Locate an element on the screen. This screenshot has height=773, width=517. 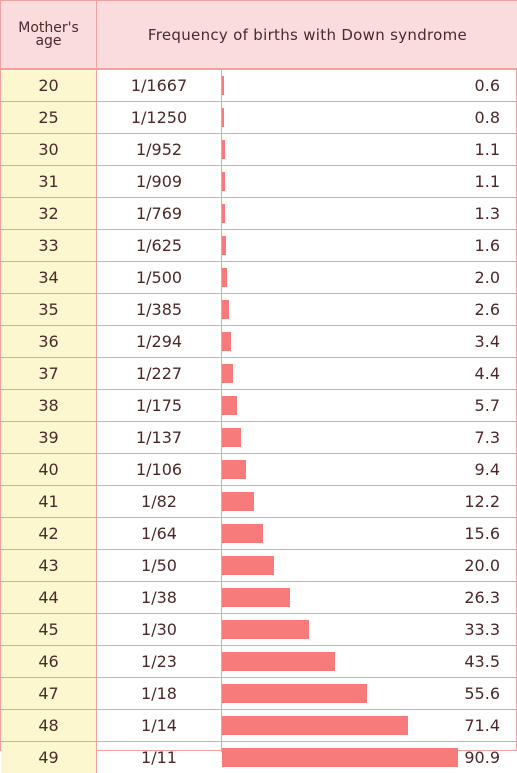
value-label: 1.3 is located at coordinates (487, 213).